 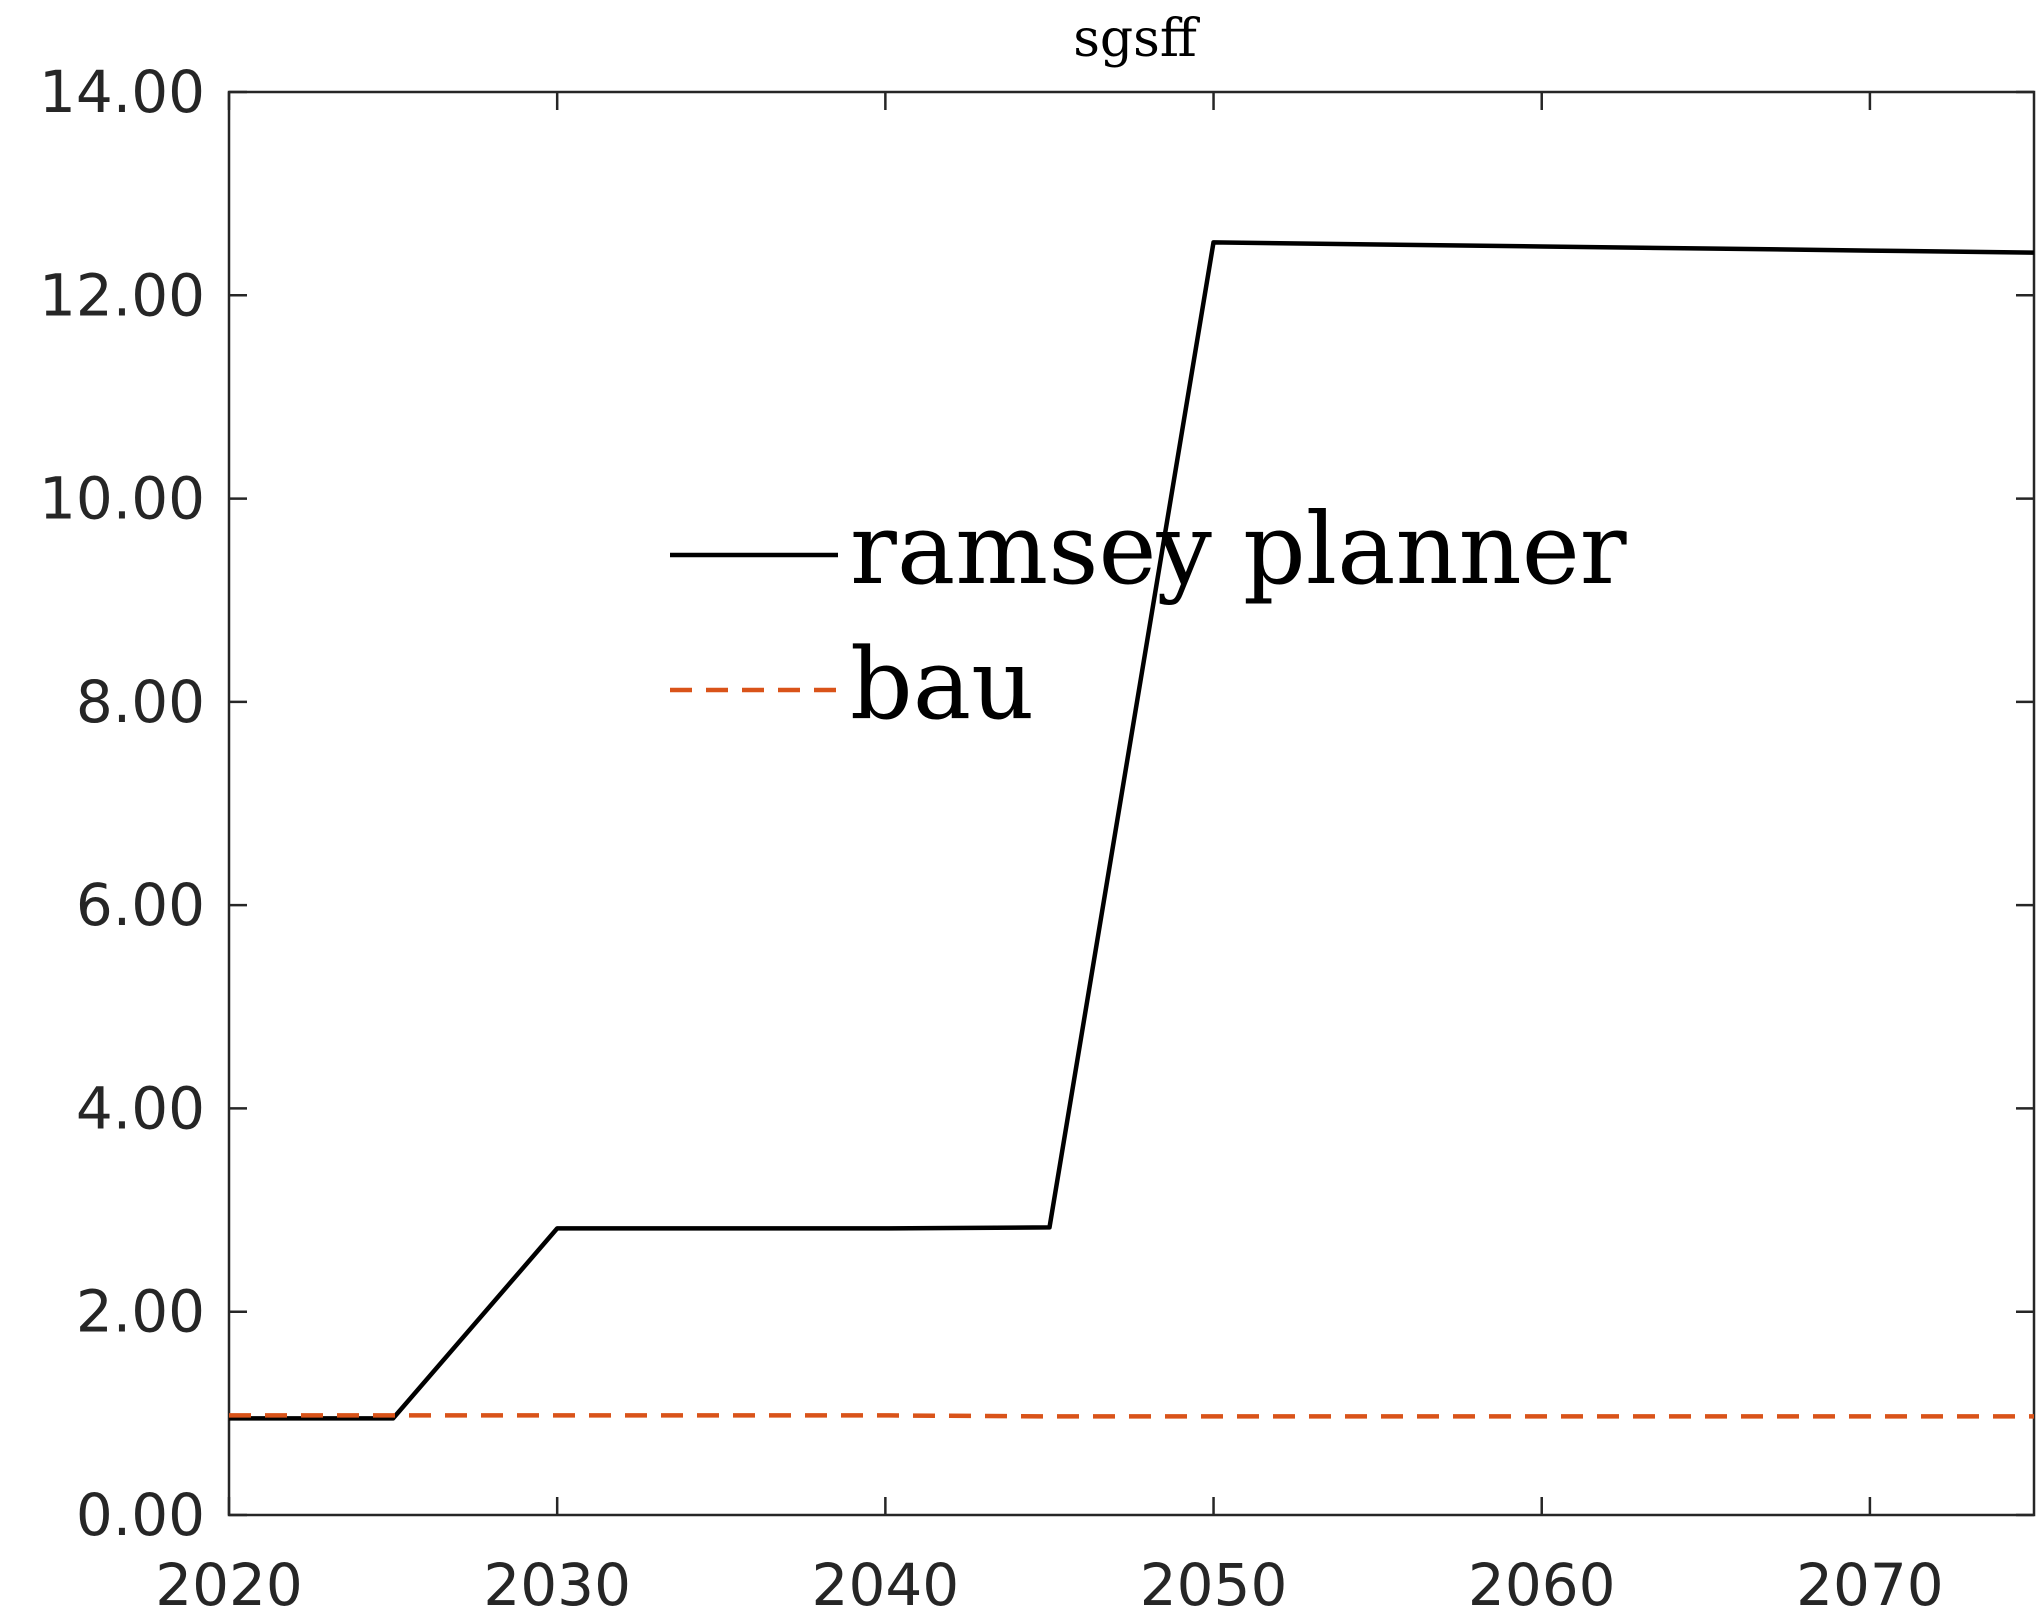 I want to click on x-tick-label: 2050, so click(x=1214, y=1582).